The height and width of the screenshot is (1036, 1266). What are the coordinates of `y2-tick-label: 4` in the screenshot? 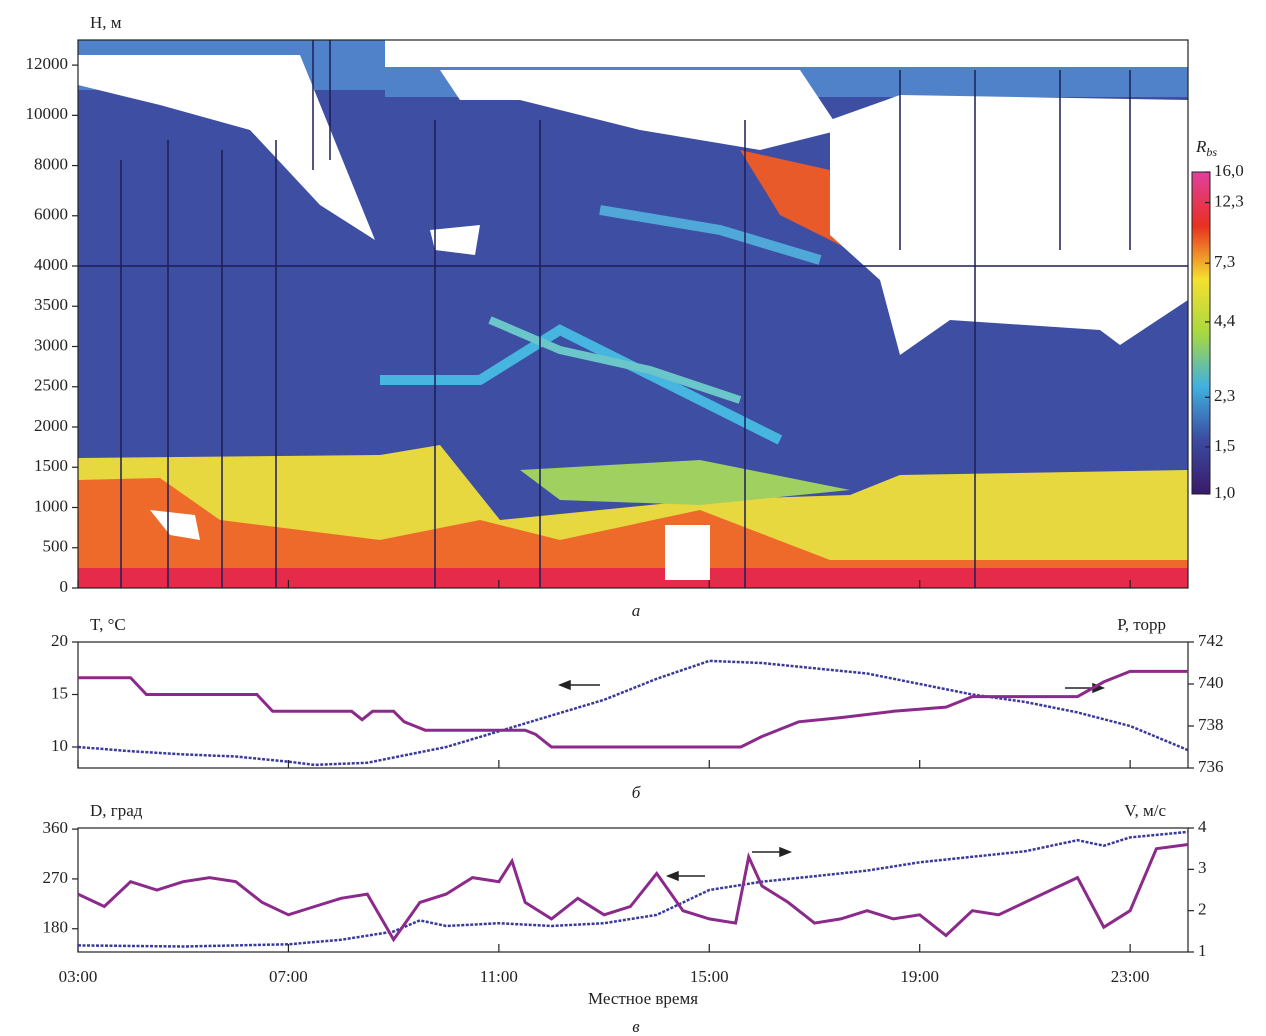 It's located at (1202, 826).